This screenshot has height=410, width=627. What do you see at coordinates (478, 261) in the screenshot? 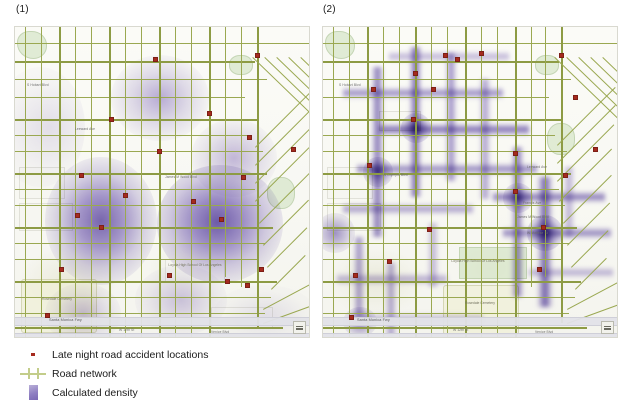
I see `school-label-2: Loyola High School Of Los Angeles` at bounding box center [478, 261].